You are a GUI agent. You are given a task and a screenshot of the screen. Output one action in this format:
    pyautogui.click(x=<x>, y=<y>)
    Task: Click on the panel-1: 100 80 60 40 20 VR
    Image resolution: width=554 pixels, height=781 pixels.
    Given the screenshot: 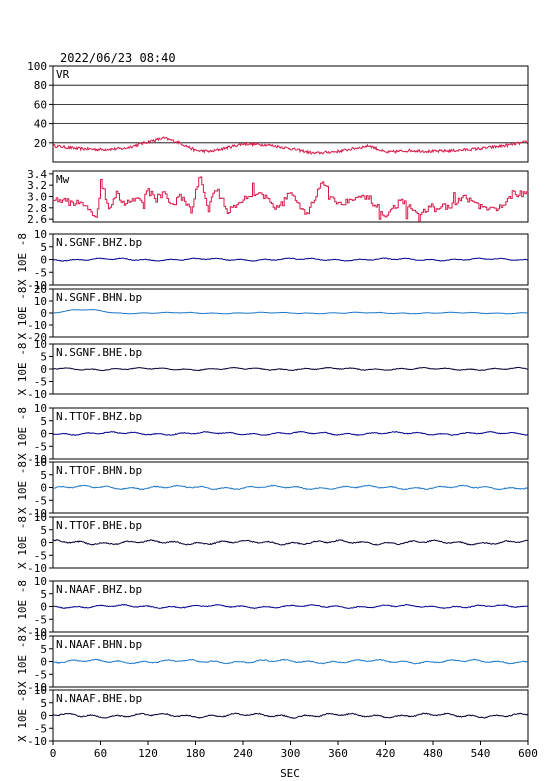 What is the action you would take?
    pyautogui.click(x=278, y=111)
    